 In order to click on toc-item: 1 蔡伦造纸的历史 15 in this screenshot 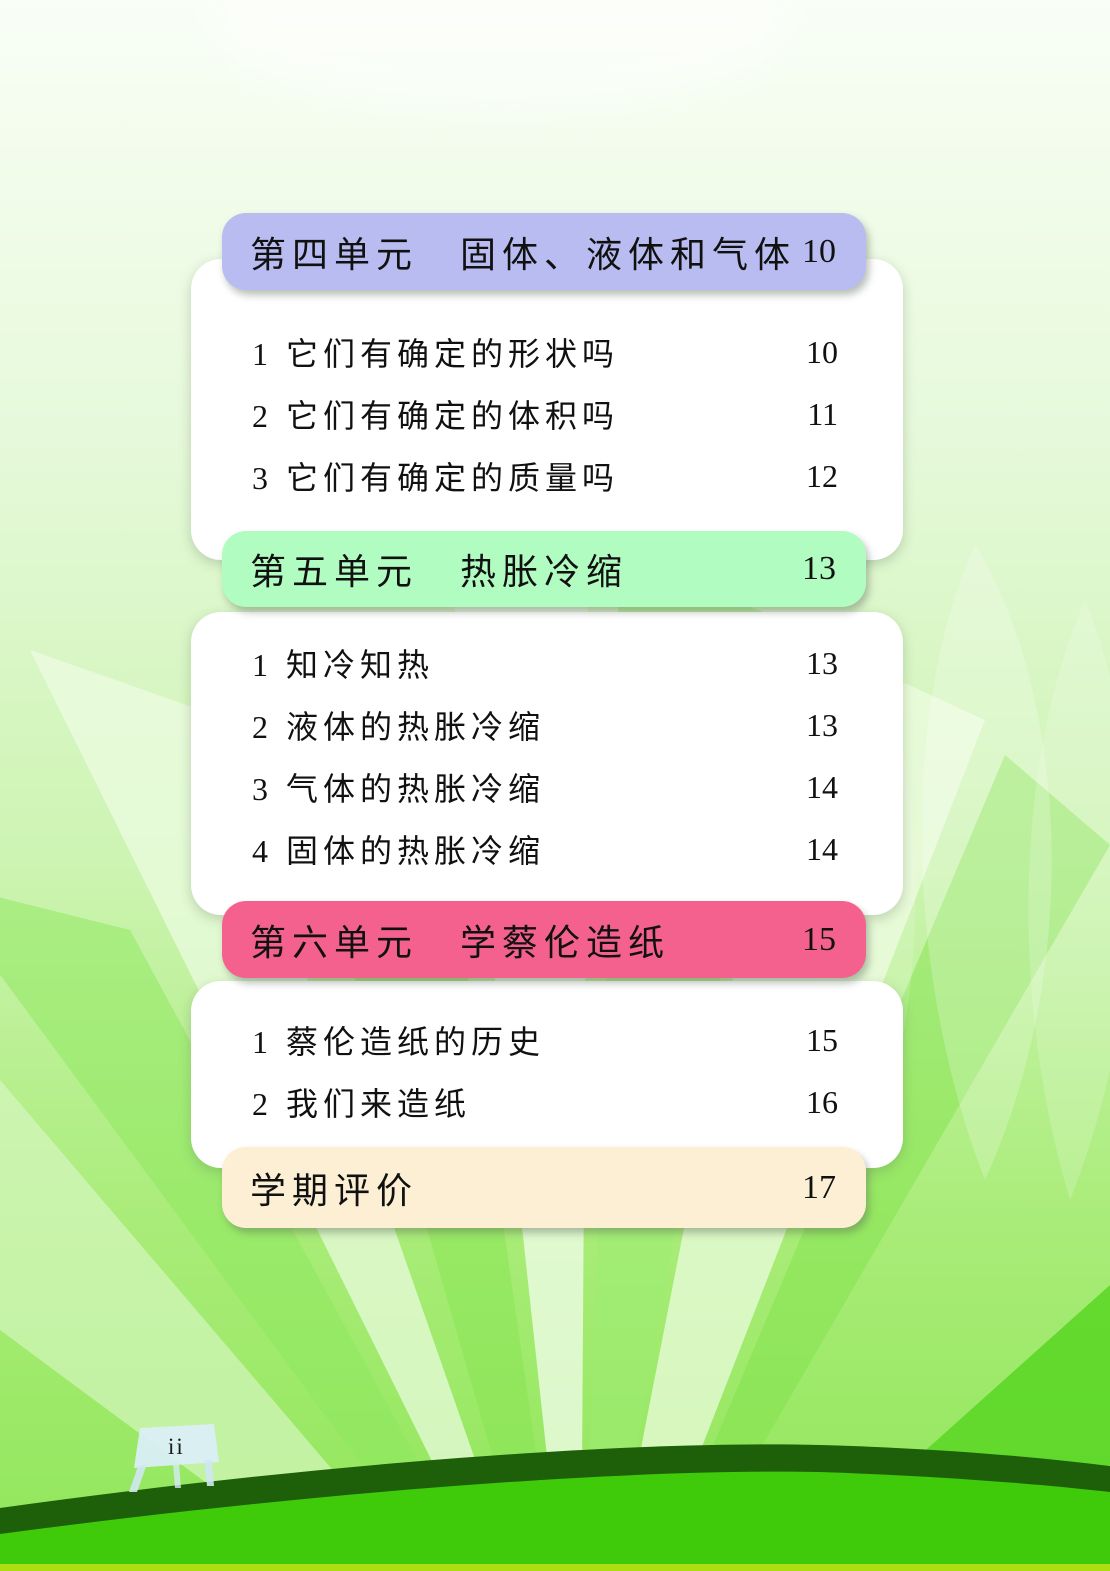, I will do `click(545, 1040)`.